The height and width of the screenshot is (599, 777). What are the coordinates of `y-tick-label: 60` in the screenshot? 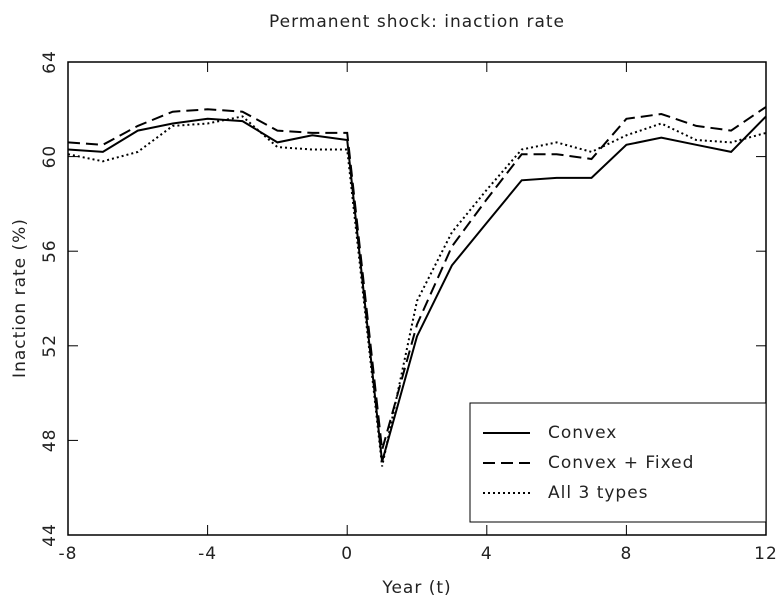 It's located at (50, 157).